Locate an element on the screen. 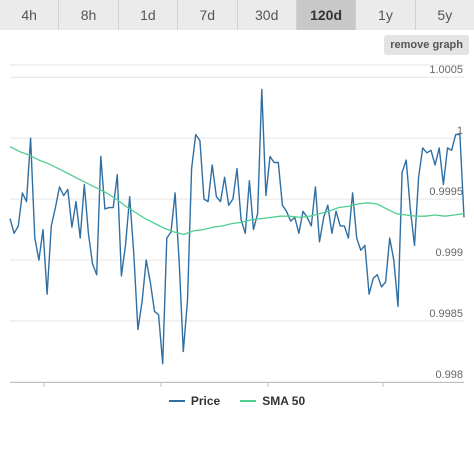 The image size is (474, 455). legend-swatch-price is located at coordinates (176, 401).